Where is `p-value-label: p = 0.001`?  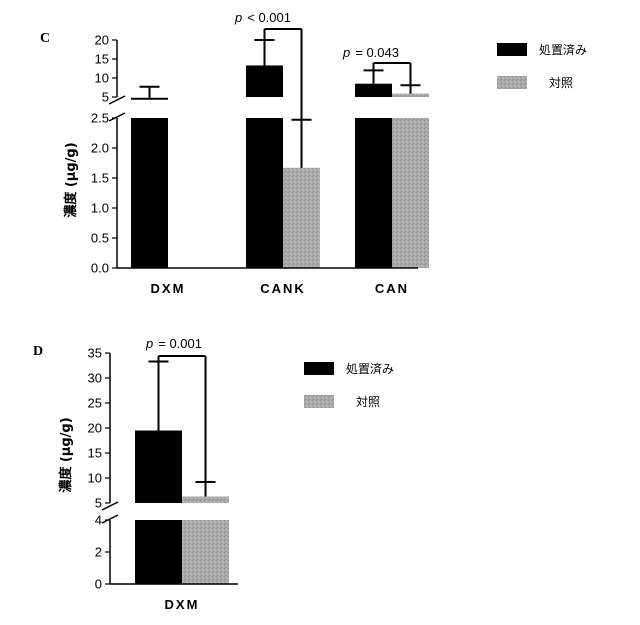
p-value-label: p = 0.001 is located at coordinates (173, 343).